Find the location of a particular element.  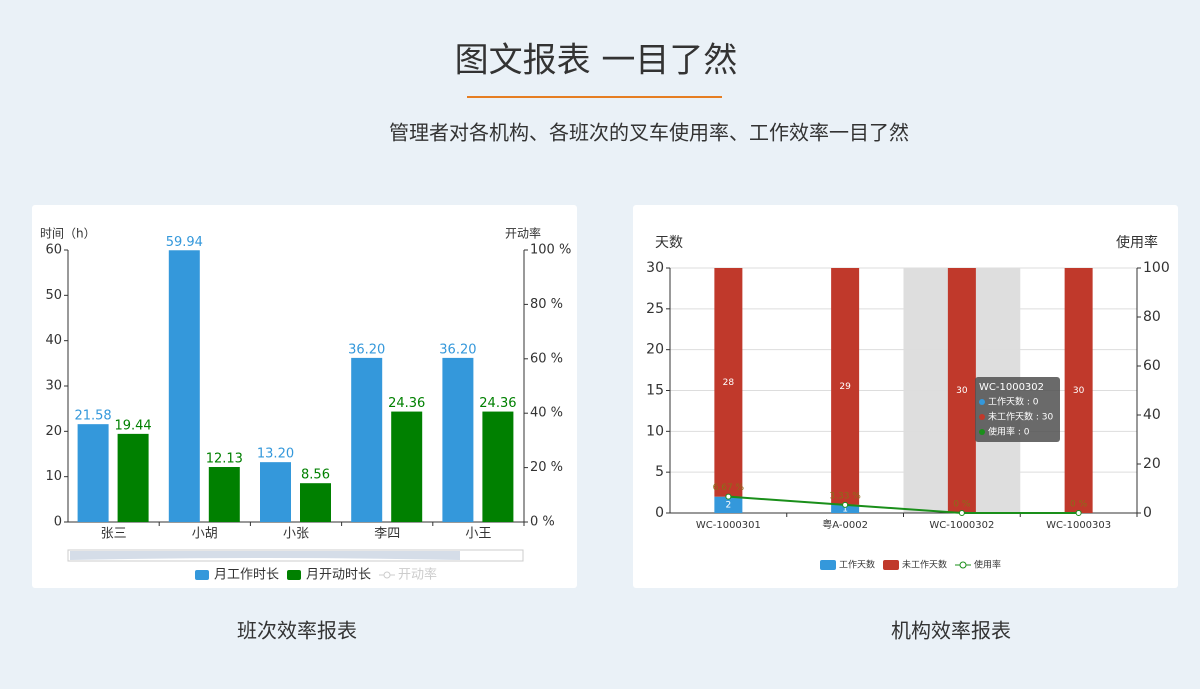

y2-tick-label: 80 % is located at coordinates (546, 304).